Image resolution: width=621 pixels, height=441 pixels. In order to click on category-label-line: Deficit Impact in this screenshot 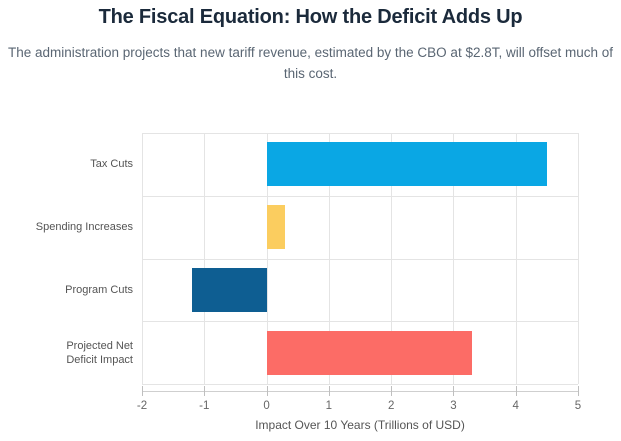, I will do `click(99, 359)`.